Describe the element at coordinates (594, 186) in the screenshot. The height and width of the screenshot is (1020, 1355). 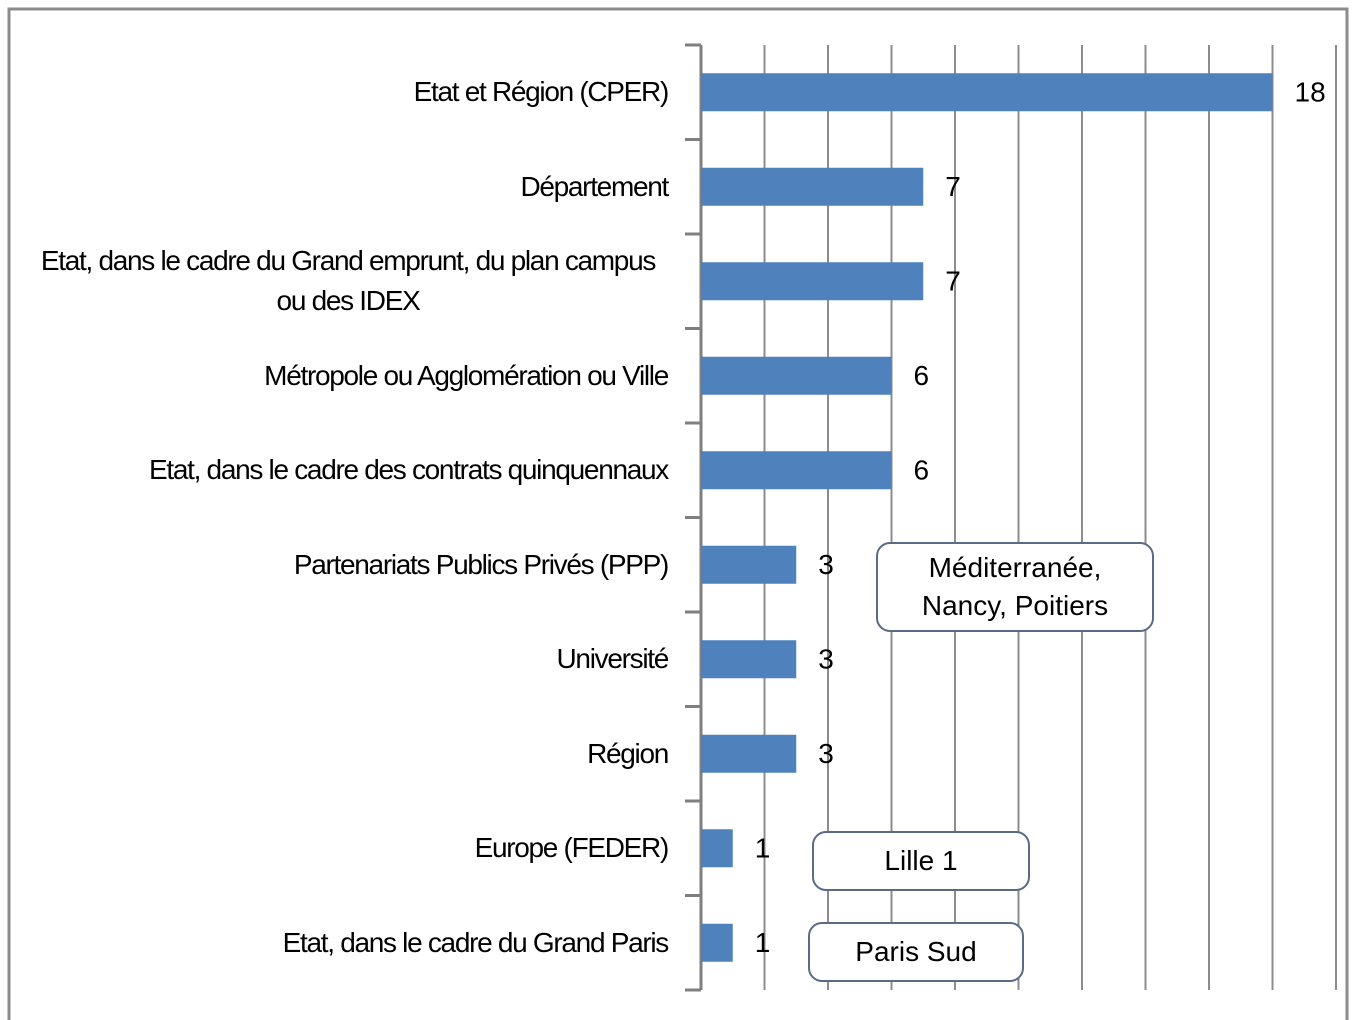
I see `y-tick-label: Département` at that location.